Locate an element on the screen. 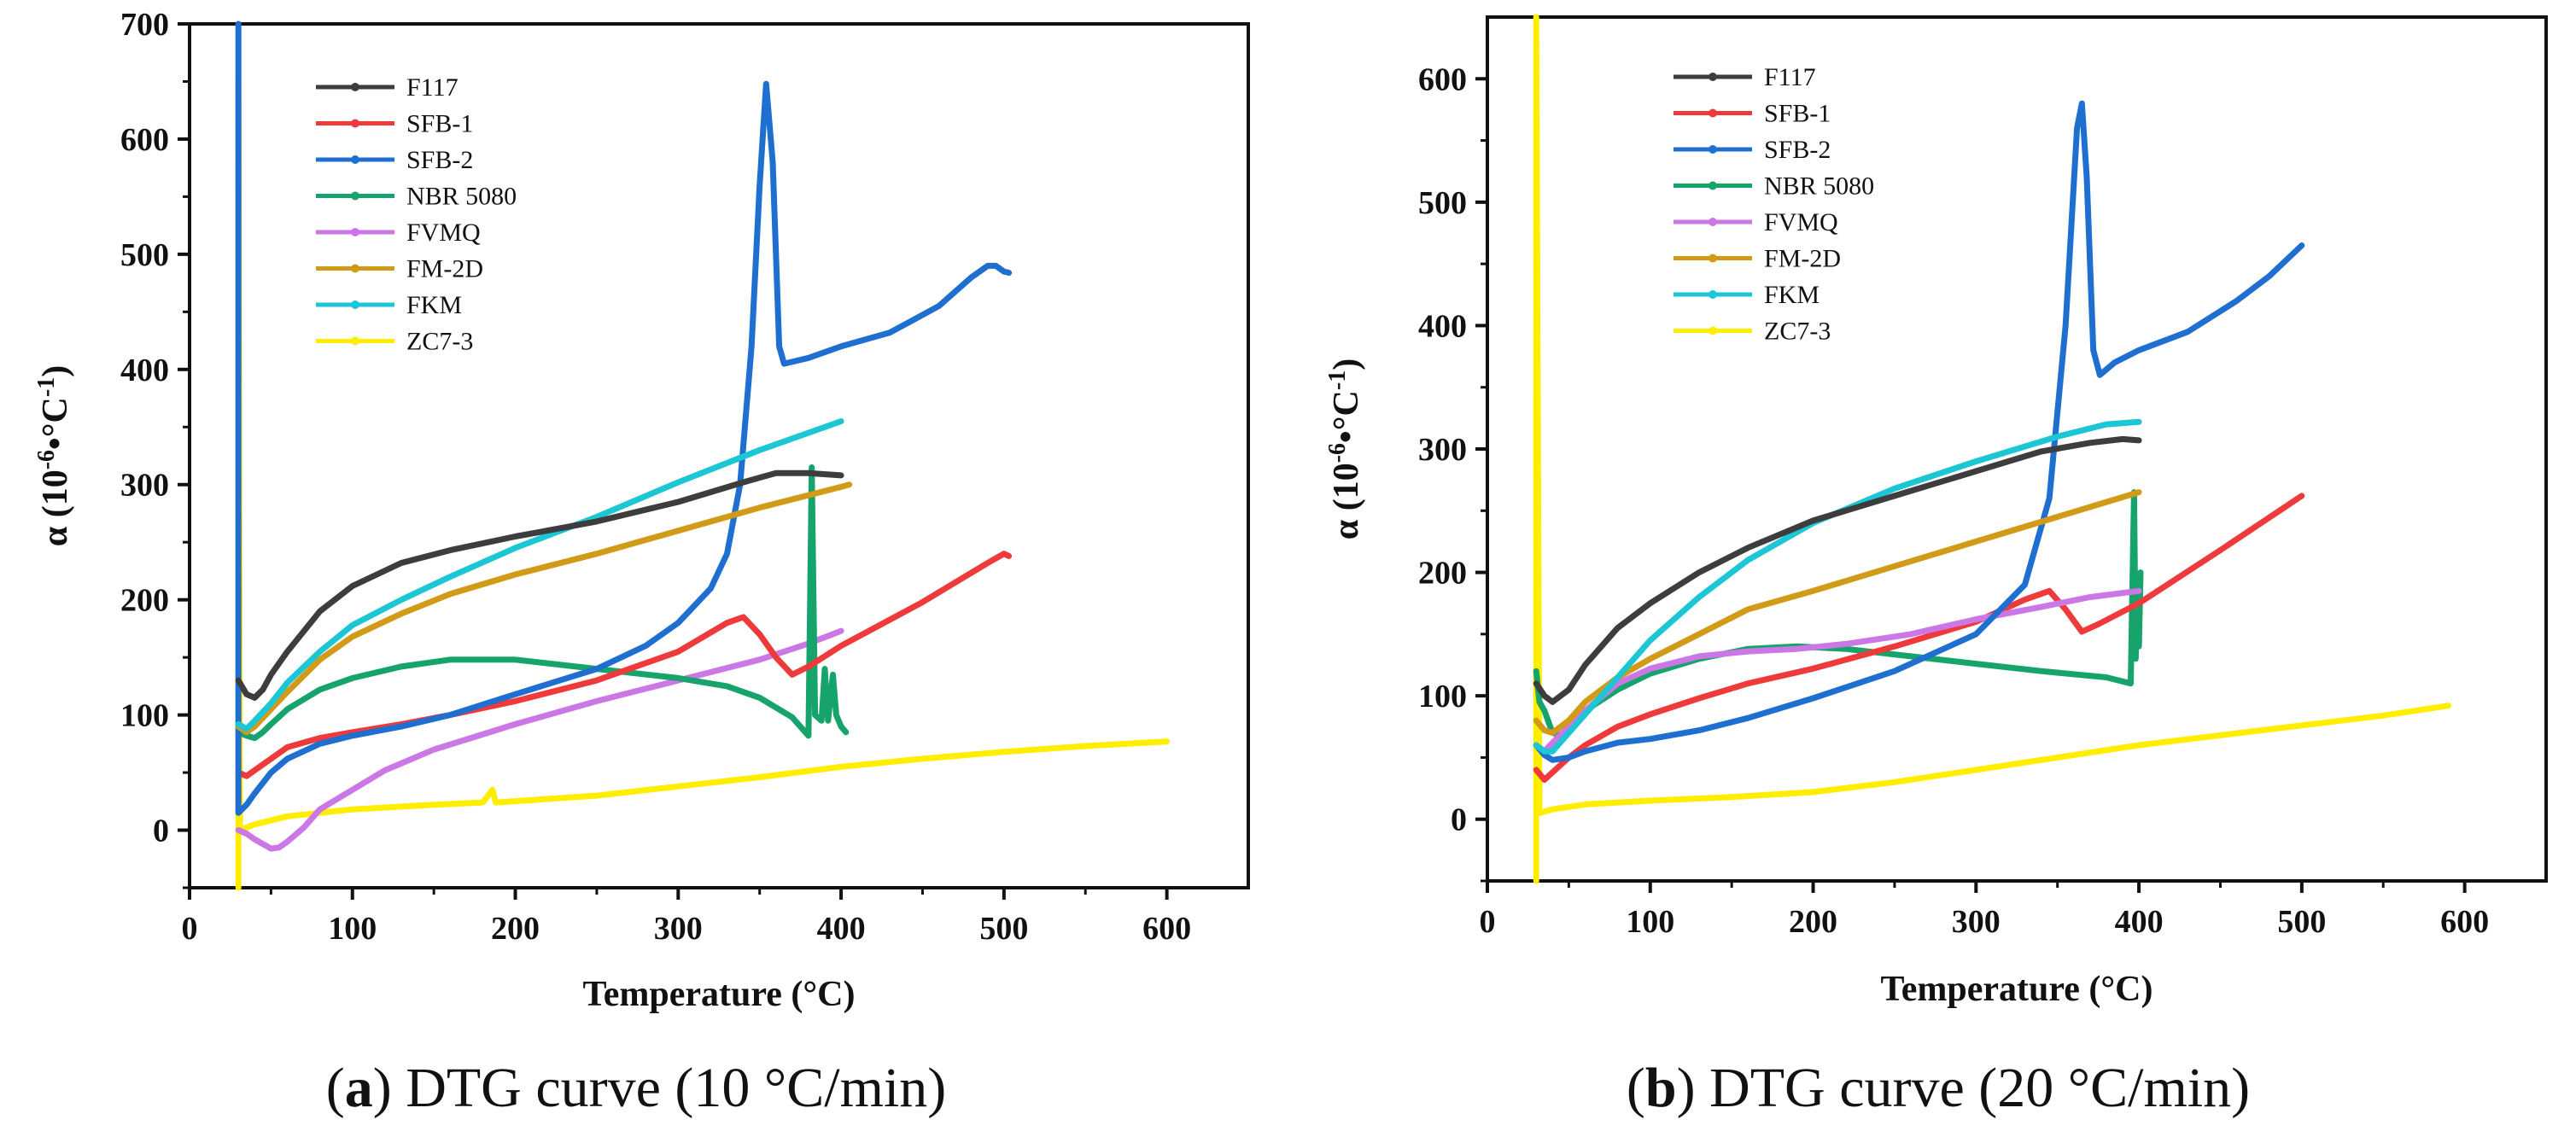 The image size is (2576, 1137). panel-b-x-axis-title: Temperature (°C) is located at coordinates (2017, 990).